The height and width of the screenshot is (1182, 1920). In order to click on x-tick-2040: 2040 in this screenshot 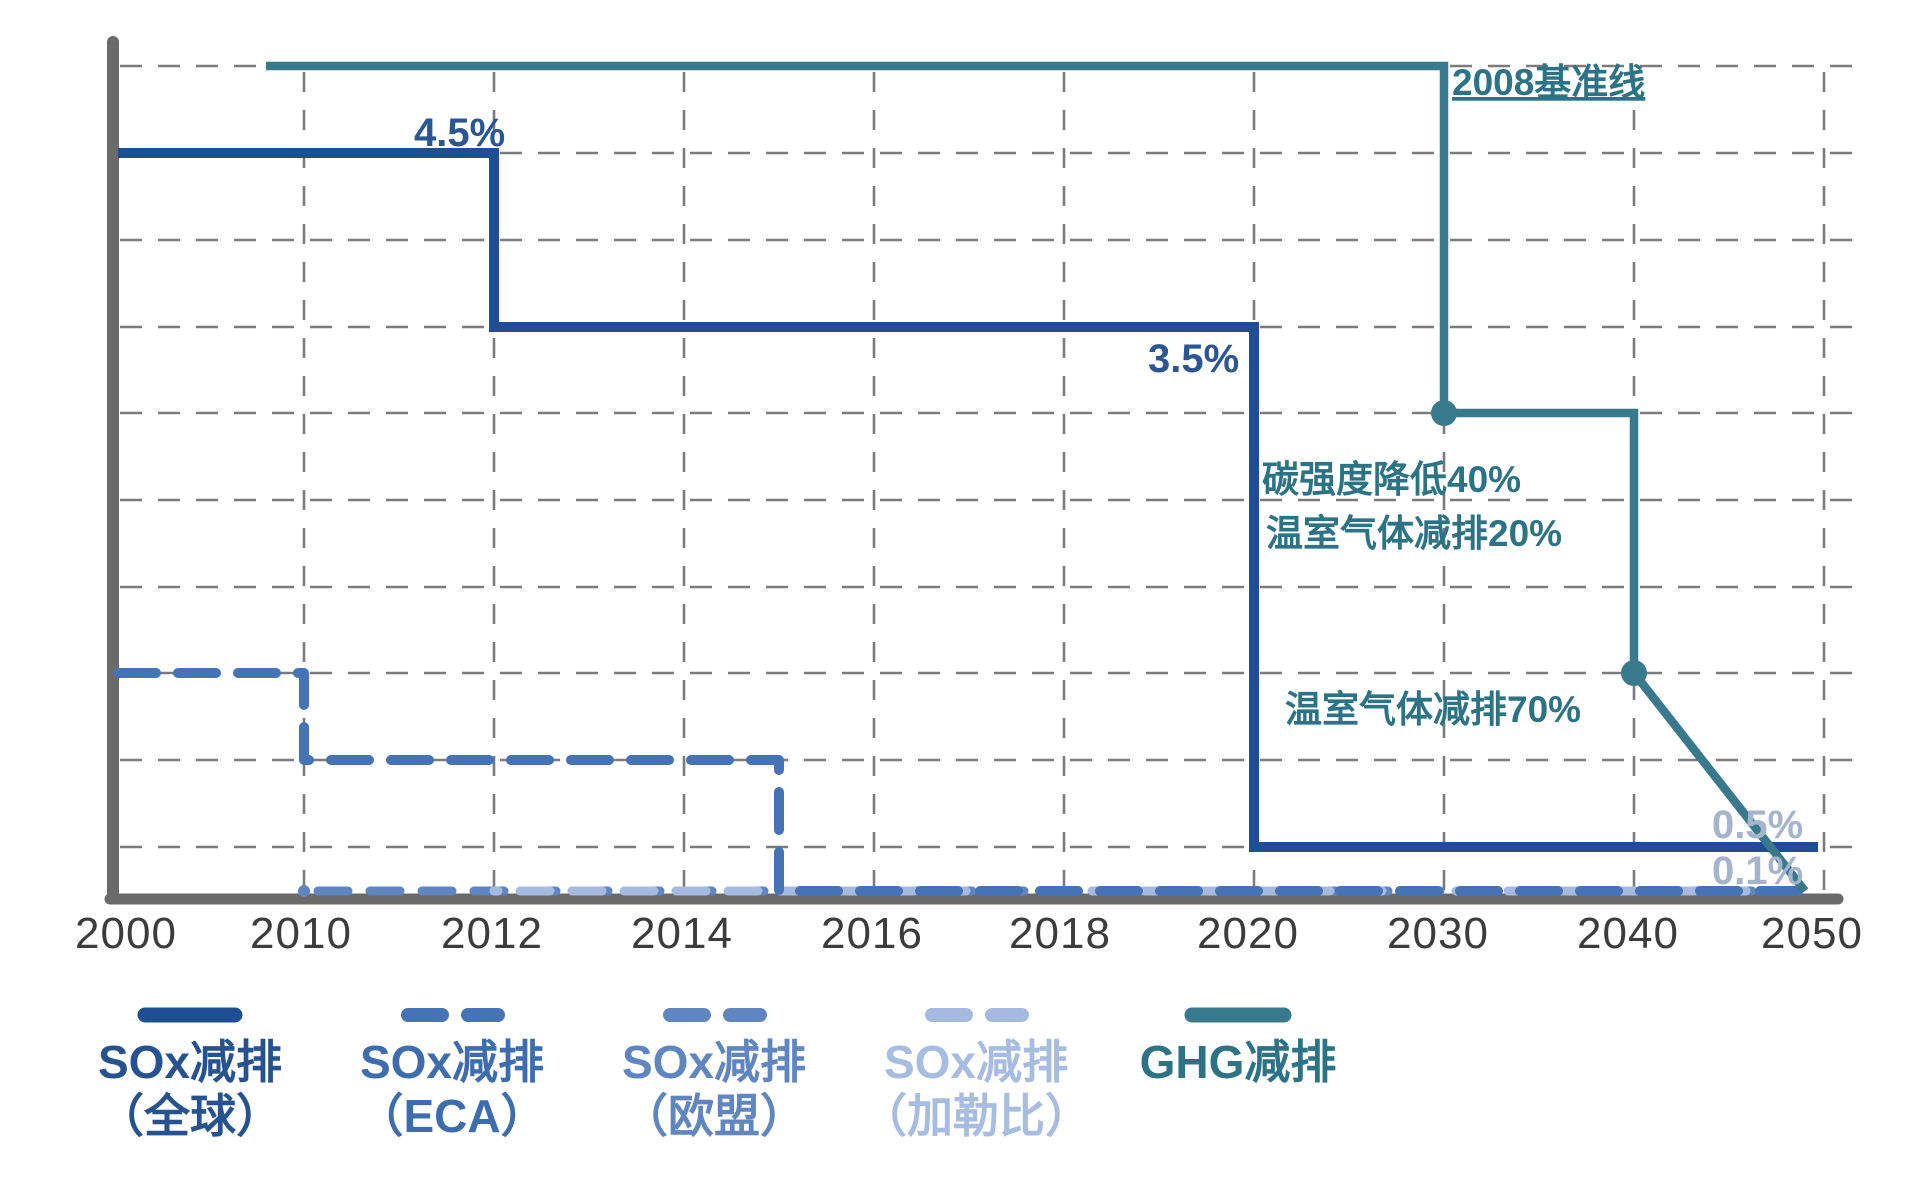, I will do `click(1628, 933)`.